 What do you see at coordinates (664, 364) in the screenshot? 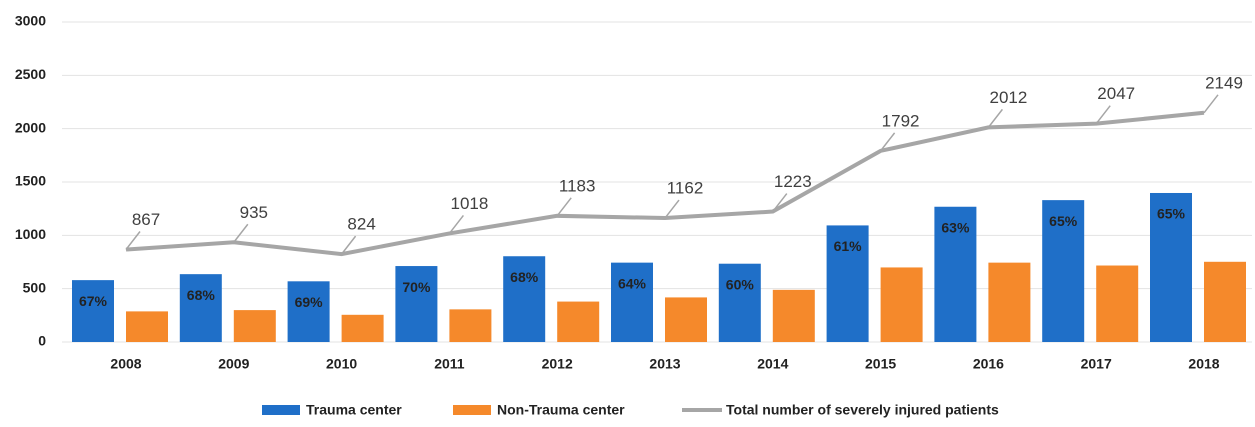
I see `x-tick-label: 2013` at bounding box center [664, 364].